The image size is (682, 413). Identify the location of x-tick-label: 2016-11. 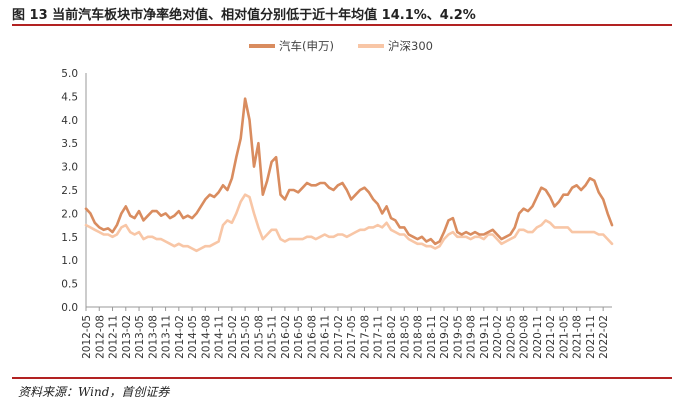
(326, 337).